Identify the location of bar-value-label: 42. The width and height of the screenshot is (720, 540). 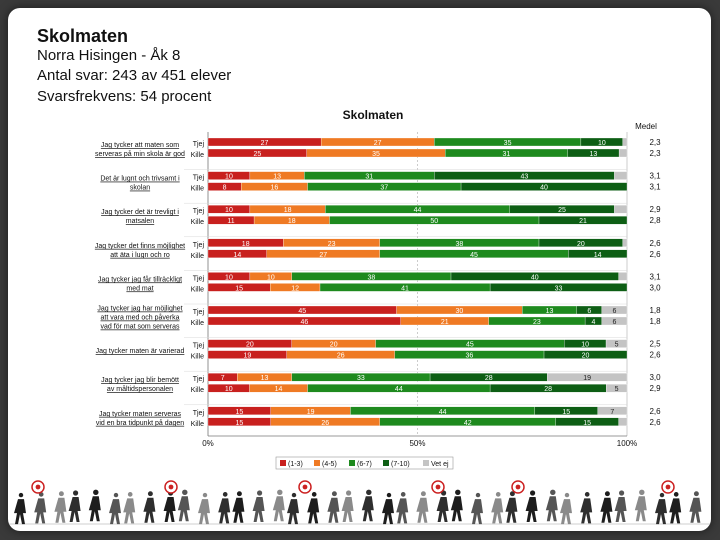
(468, 423).